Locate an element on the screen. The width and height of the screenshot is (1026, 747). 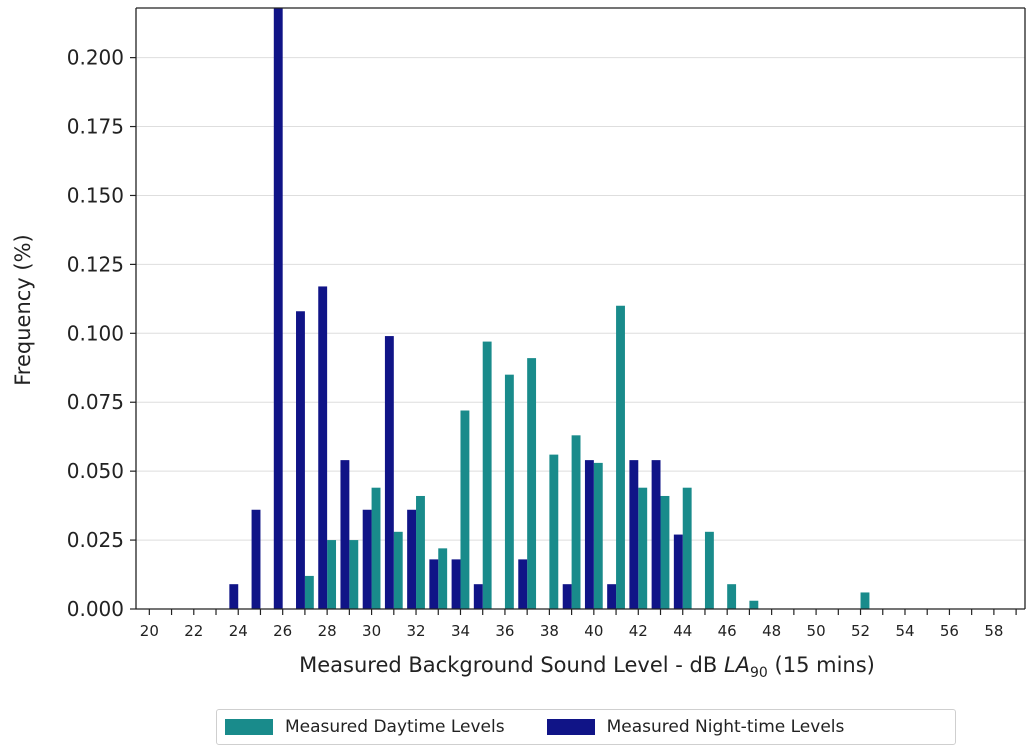
legend-entry-daytime: Measured Daytime Levels is located at coordinates (365, 727).